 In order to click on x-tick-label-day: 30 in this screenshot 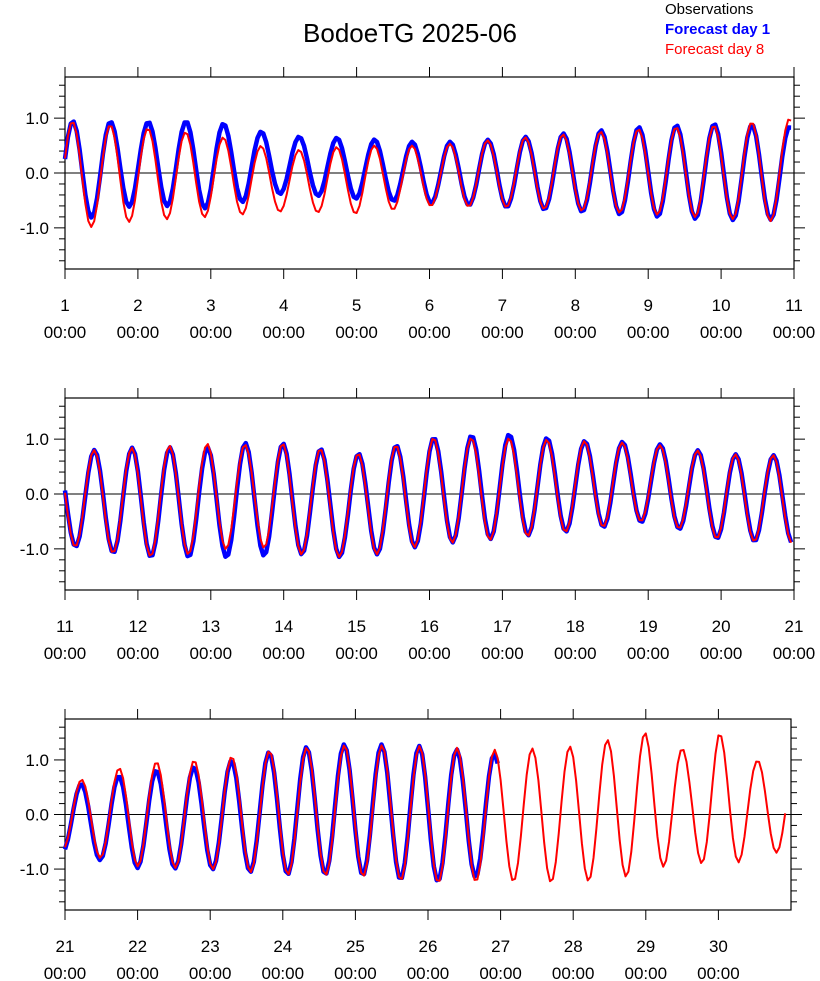, I will do `click(718, 946)`.